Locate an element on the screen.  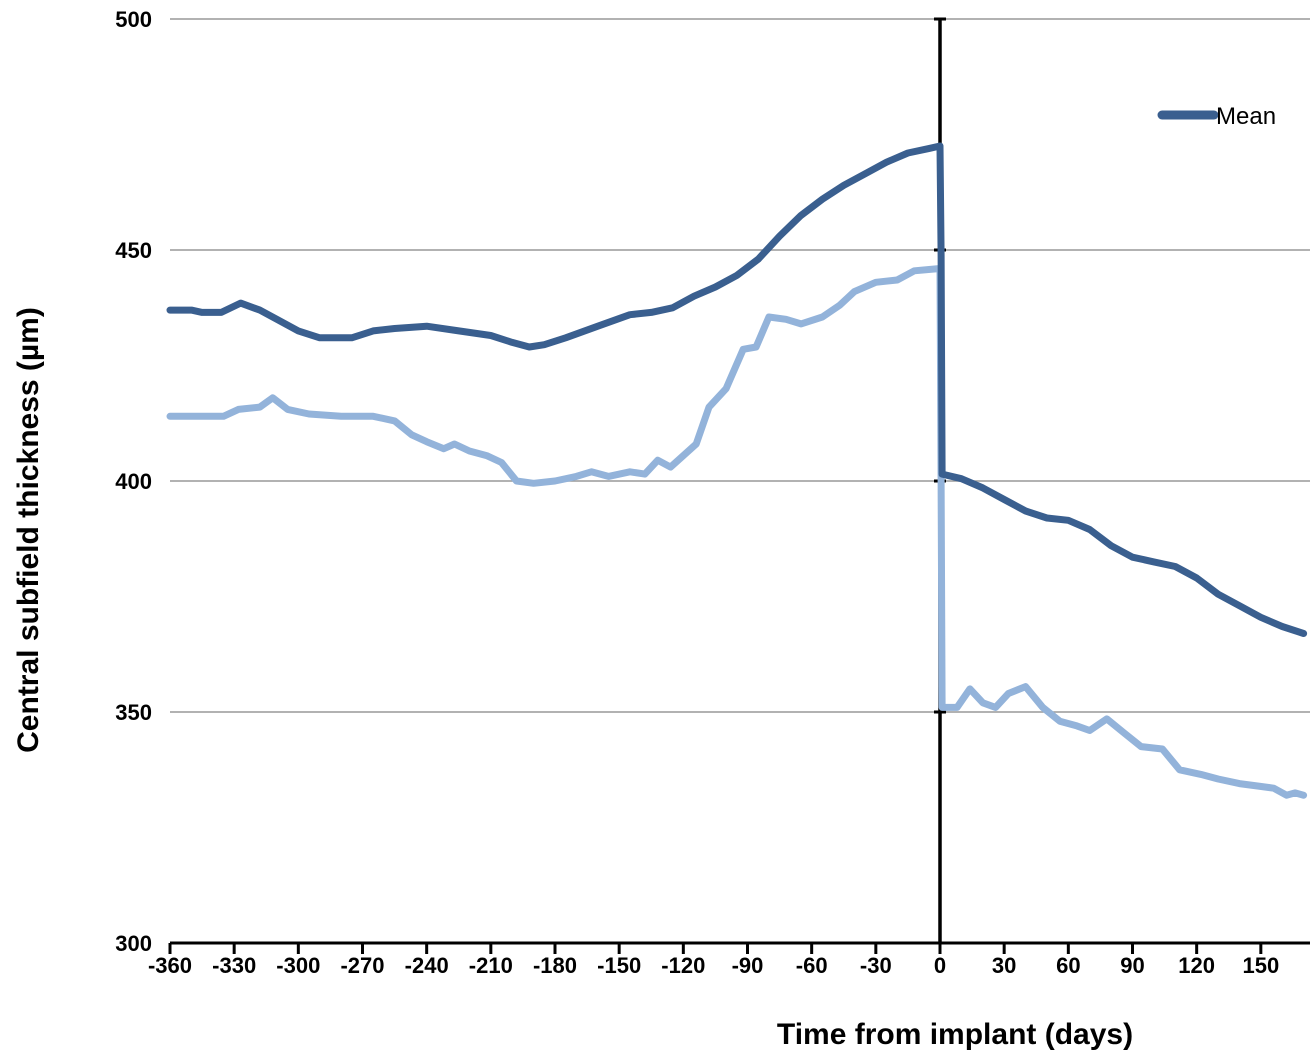
x-tick-label: -270 is located at coordinates (362, 965).